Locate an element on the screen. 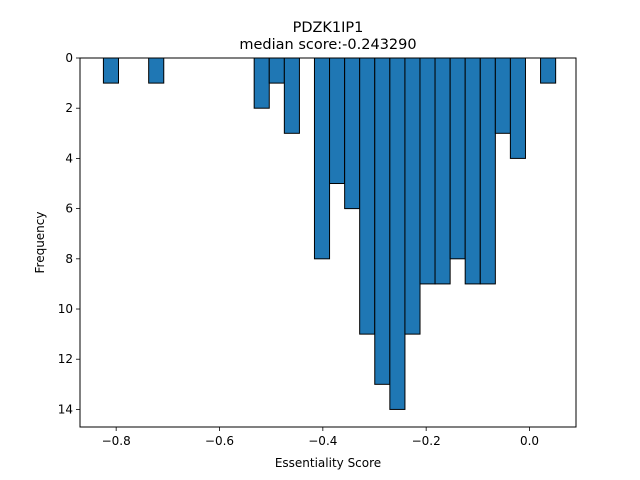 The height and width of the screenshot is (480, 640). x-tick-label: −0.2 is located at coordinates (426, 441).